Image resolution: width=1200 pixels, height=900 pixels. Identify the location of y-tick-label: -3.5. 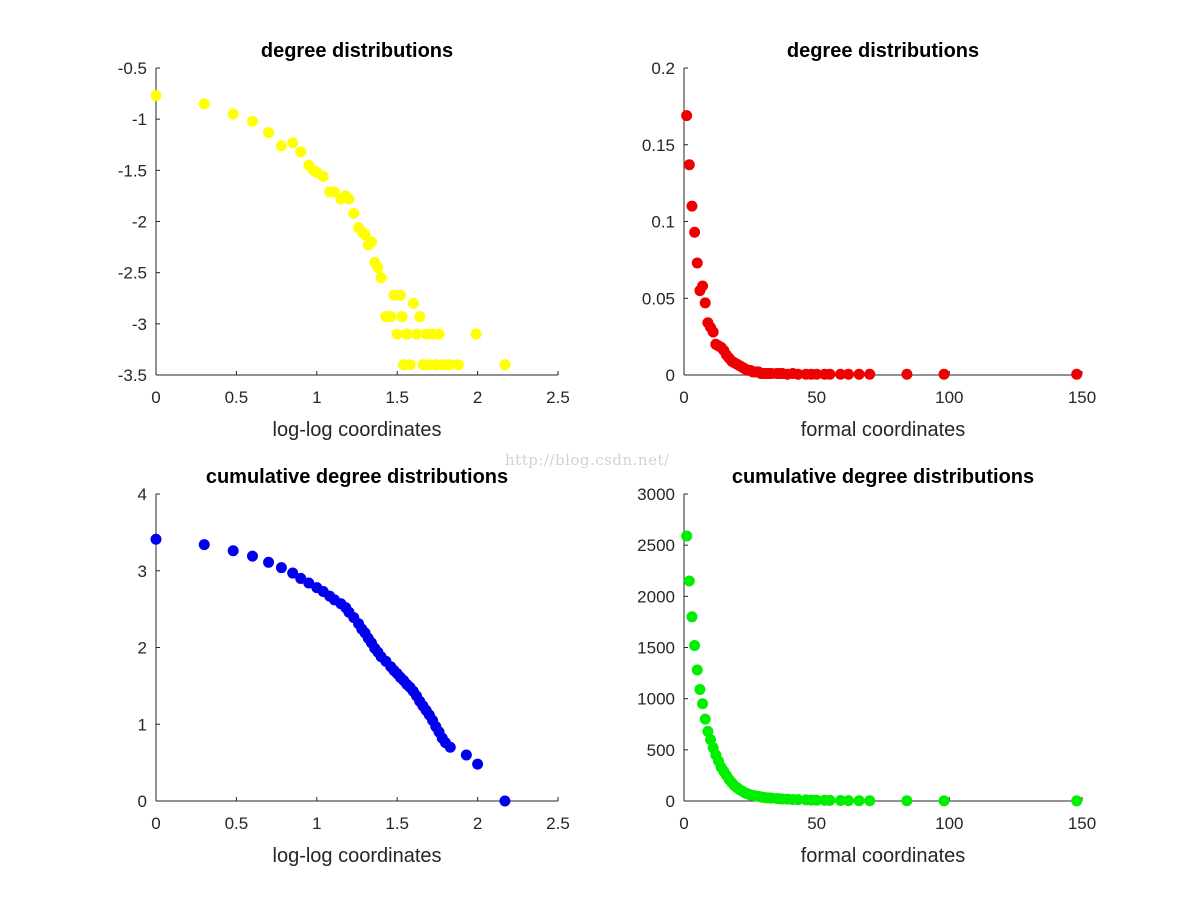
(132, 375).